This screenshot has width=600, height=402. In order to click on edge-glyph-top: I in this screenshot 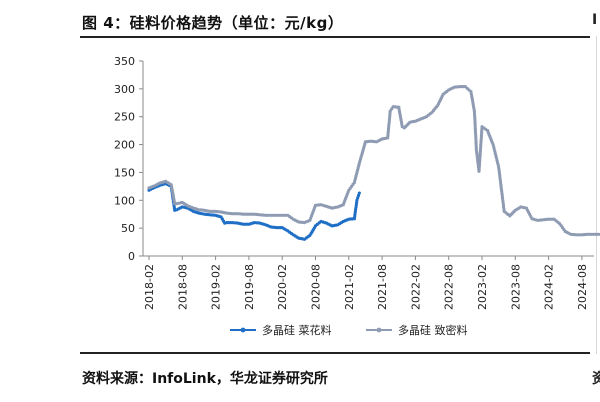, I will do `click(595, 20)`.